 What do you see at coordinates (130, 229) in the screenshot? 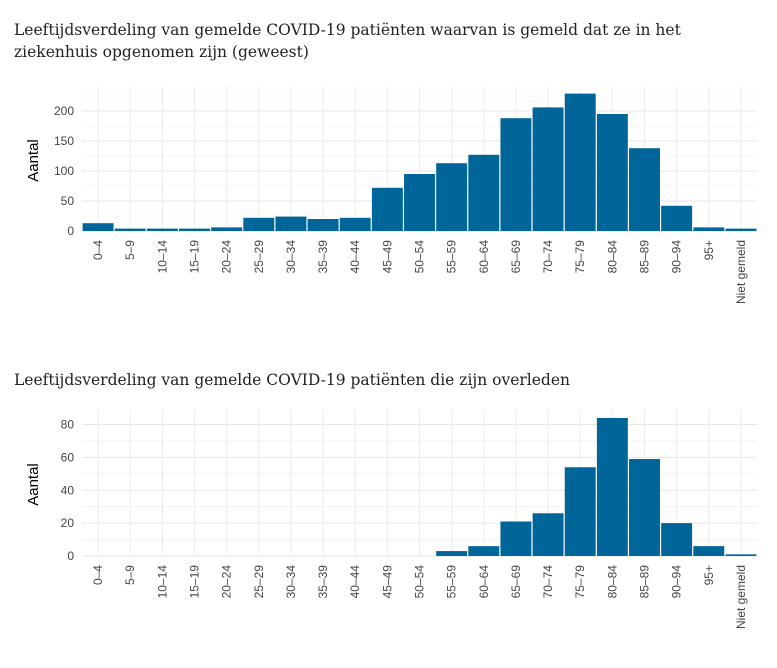
I see `bar-5–9` at bounding box center [130, 229].